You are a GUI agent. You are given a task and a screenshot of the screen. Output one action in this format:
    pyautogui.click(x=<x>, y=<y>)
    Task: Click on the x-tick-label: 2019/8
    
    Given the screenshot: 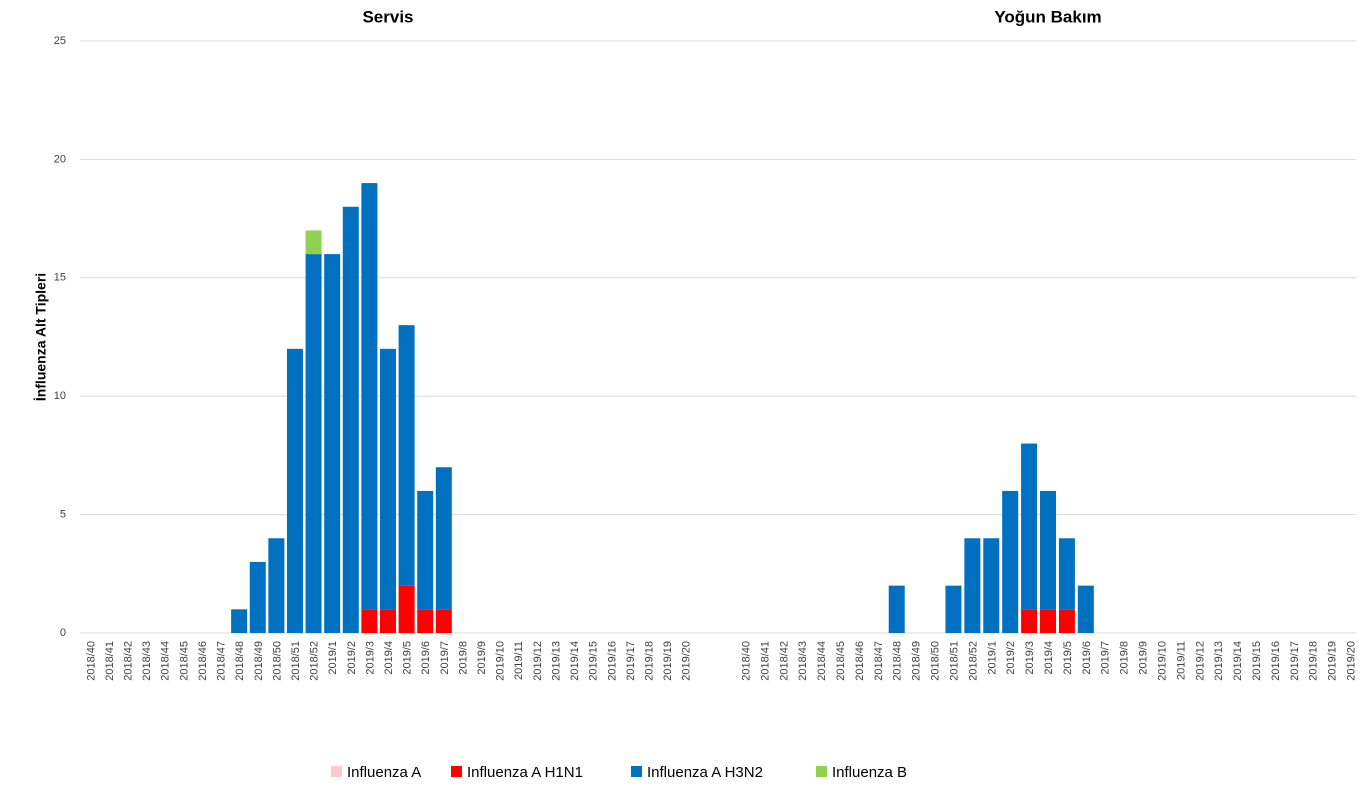 What is the action you would take?
    pyautogui.click(x=1125, y=658)
    